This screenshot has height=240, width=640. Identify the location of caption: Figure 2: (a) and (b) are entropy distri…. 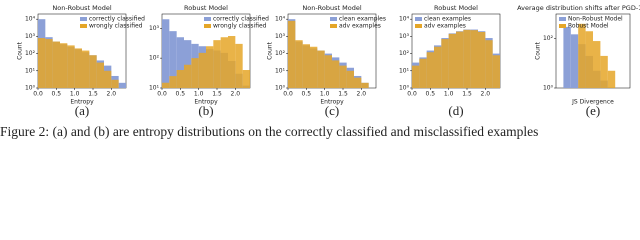
(269, 131).